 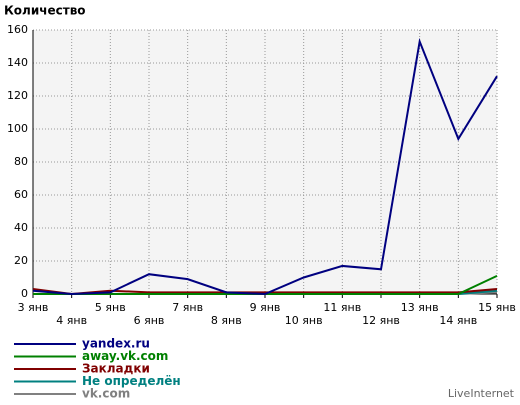 What do you see at coordinates (33, 307) in the screenshot?
I see `x-tick-label: 3 янв` at bounding box center [33, 307].